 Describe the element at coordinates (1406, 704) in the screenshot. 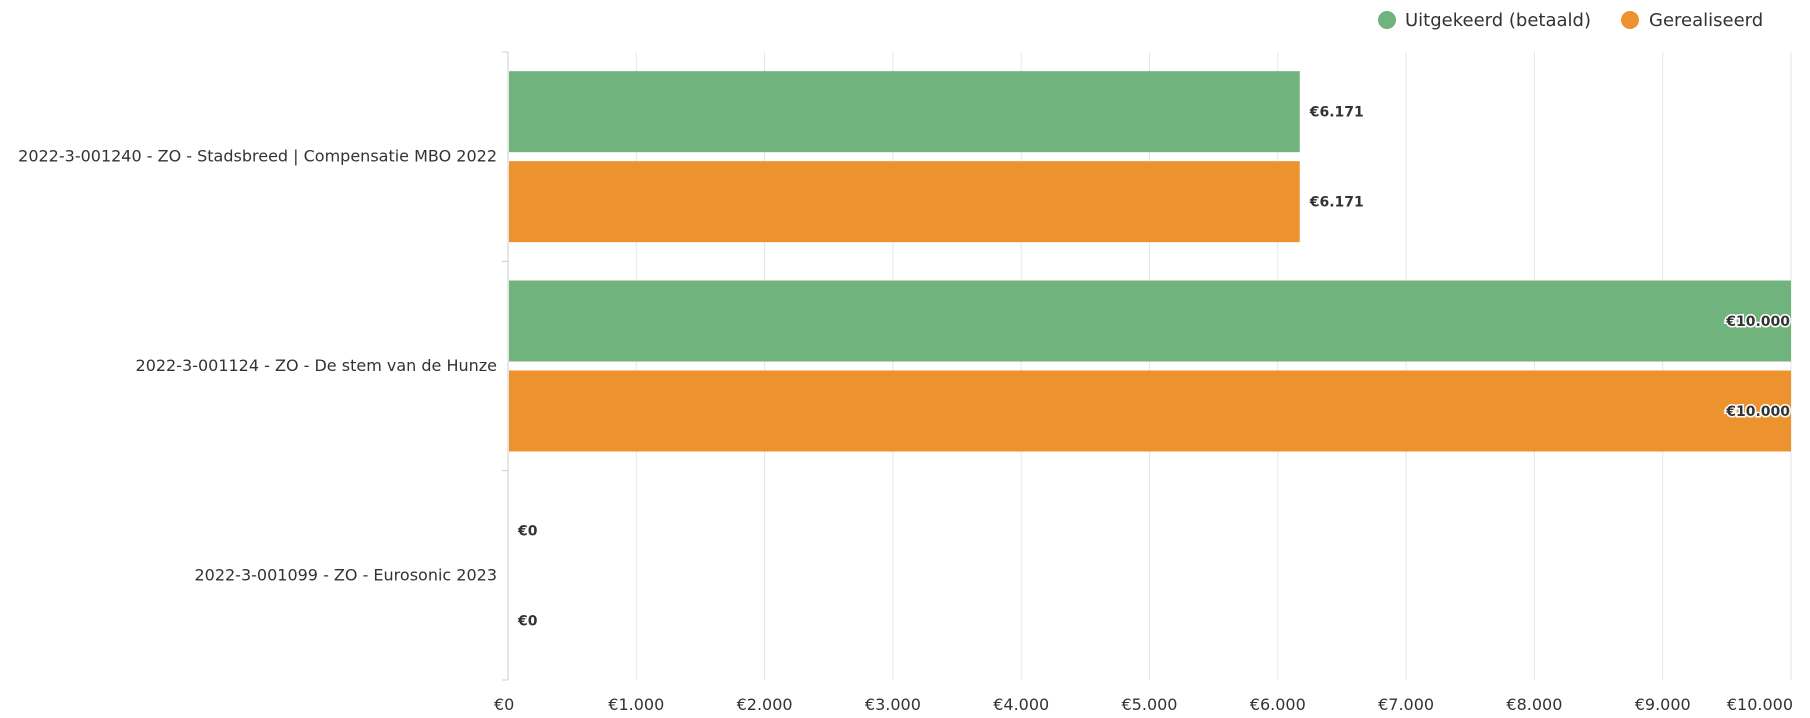

I see `x-tick-label-7: €7.000` at that location.